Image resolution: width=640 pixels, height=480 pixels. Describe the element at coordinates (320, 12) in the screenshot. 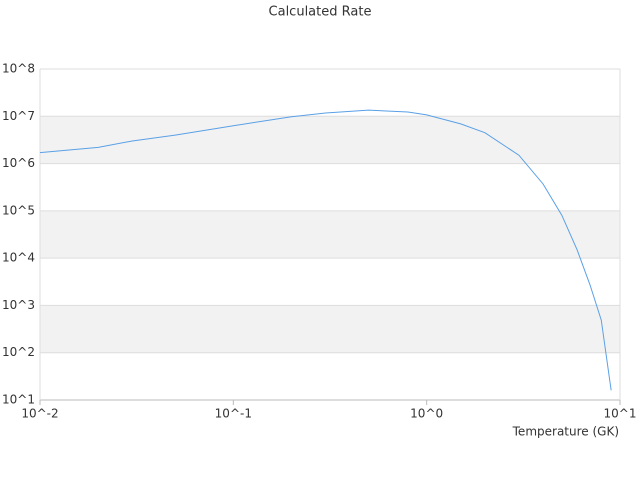

I see `chart-title: Calculated Rate` at that location.